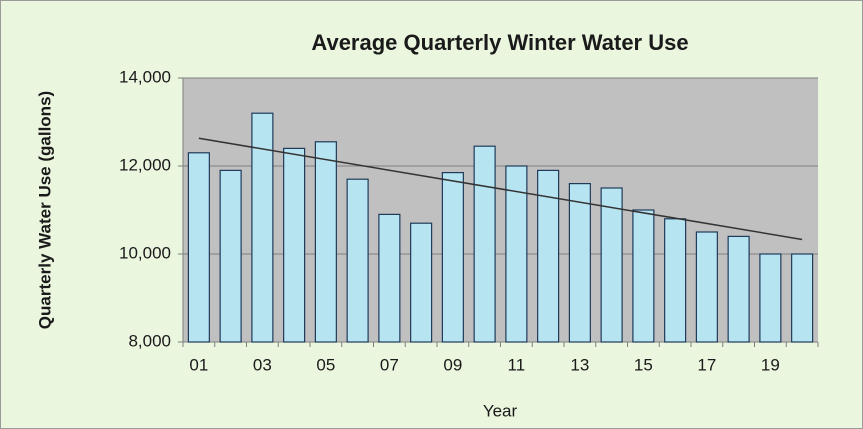 The width and height of the screenshot is (863, 429). I want to click on y-tick-label: 10,000, so click(145, 252).